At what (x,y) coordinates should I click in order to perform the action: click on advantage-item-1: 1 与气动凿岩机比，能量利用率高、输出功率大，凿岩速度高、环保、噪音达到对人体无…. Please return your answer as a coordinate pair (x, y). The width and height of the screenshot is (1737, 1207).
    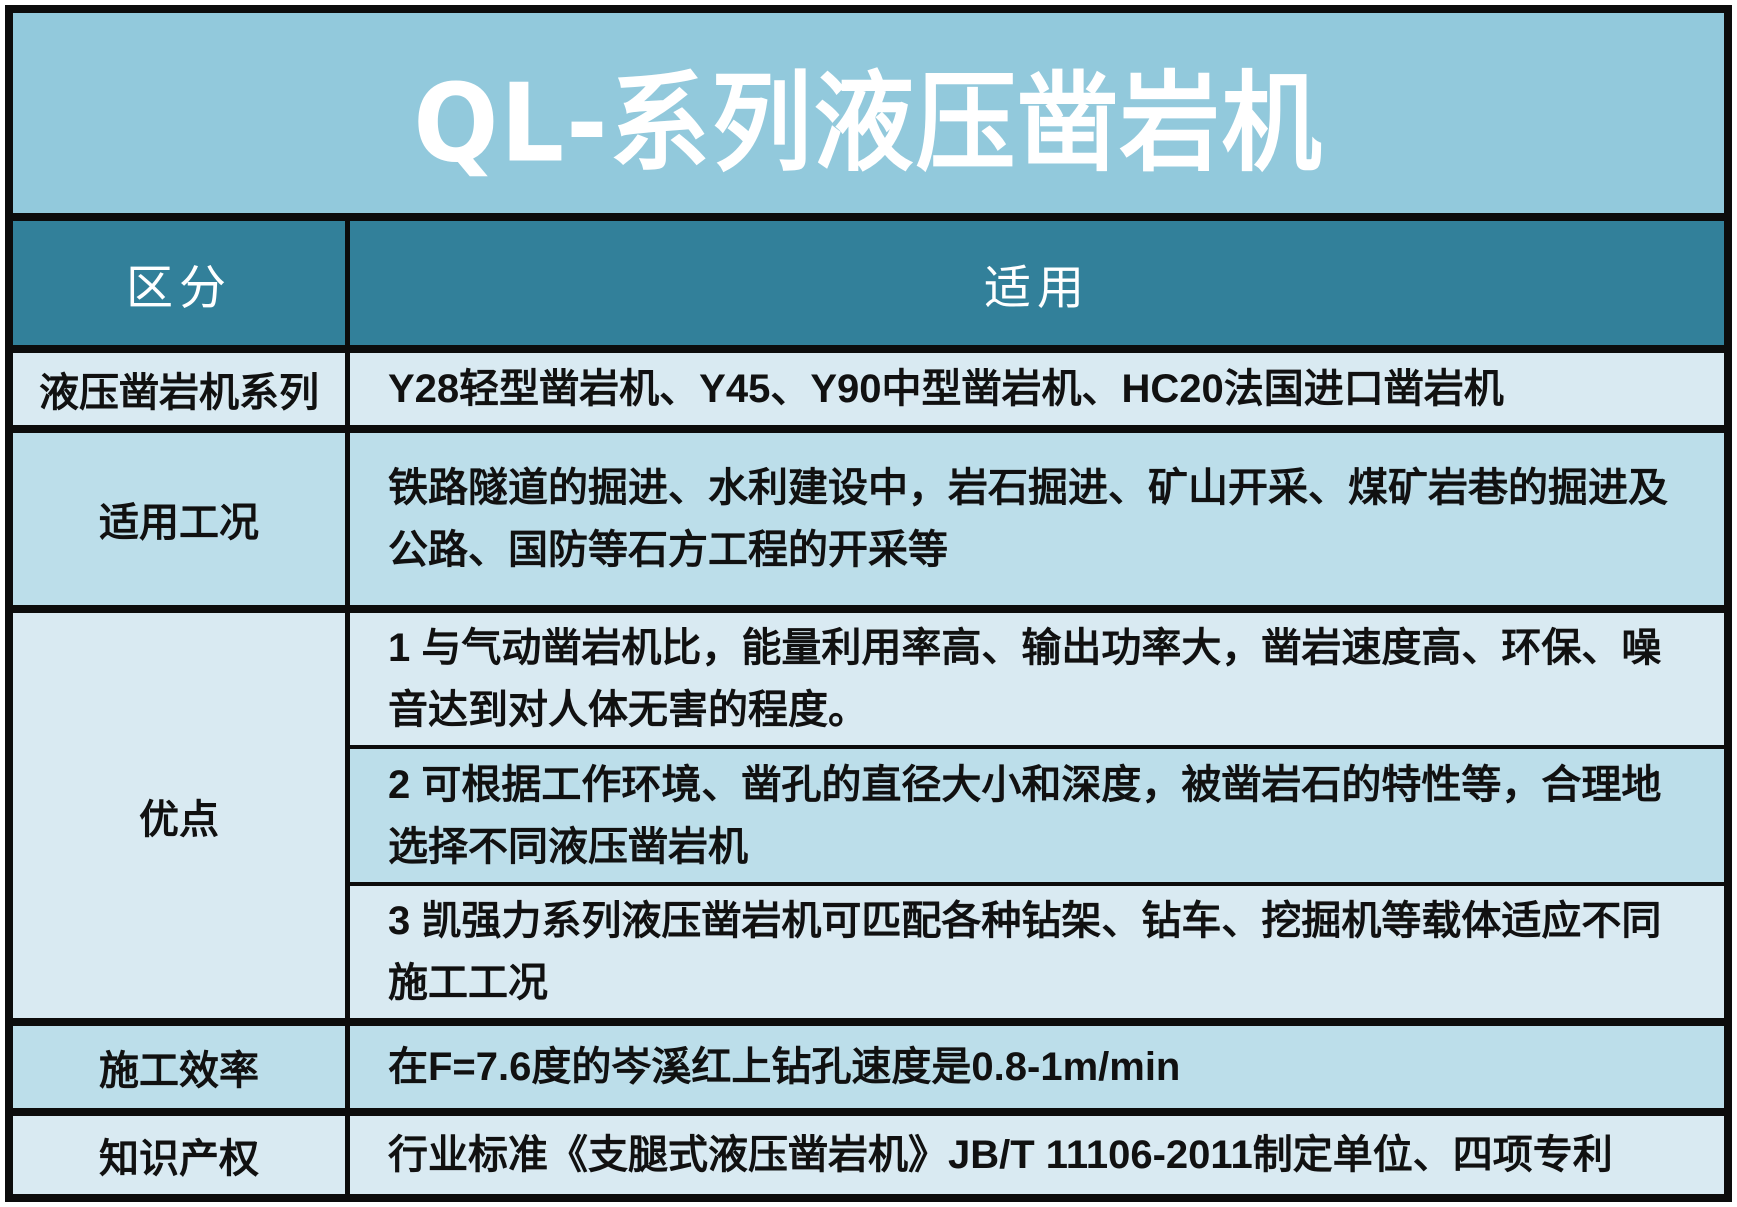
    Looking at the image, I should click on (1037, 679).